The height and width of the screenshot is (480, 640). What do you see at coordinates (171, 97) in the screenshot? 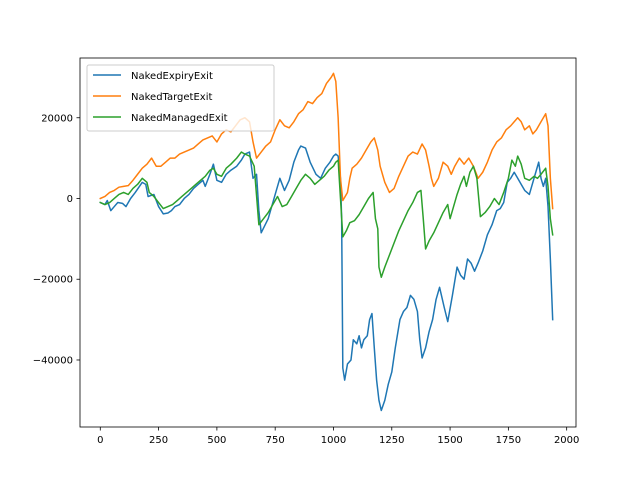
I see `legend-label: NakedTargetExit` at bounding box center [171, 97].